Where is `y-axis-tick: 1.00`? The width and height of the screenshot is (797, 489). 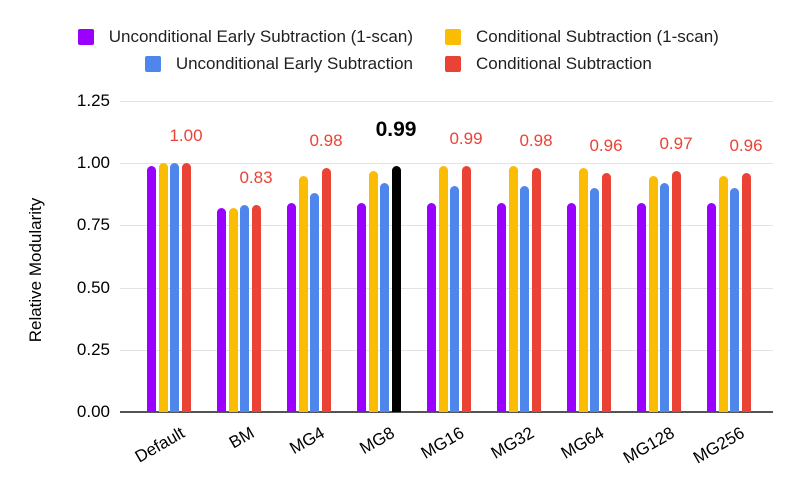 y-axis-tick: 1.00 is located at coordinates (93, 163).